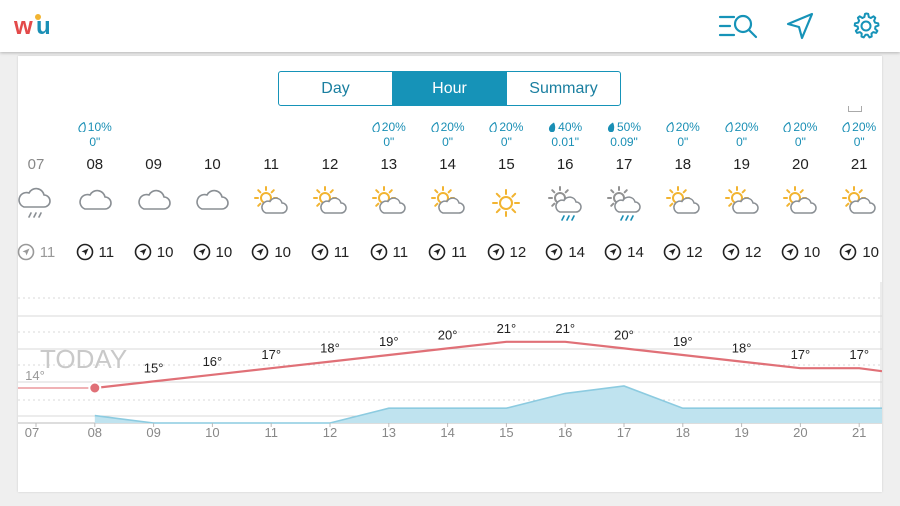  Describe the element at coordinates (213, 361) in the screenshot. I see `temp-label: 16°` at that location.